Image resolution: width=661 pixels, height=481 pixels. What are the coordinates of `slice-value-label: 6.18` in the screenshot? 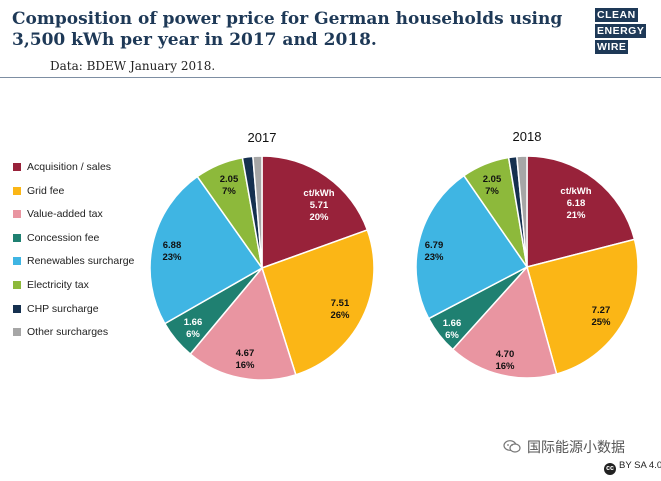 It's located at (576, 203).